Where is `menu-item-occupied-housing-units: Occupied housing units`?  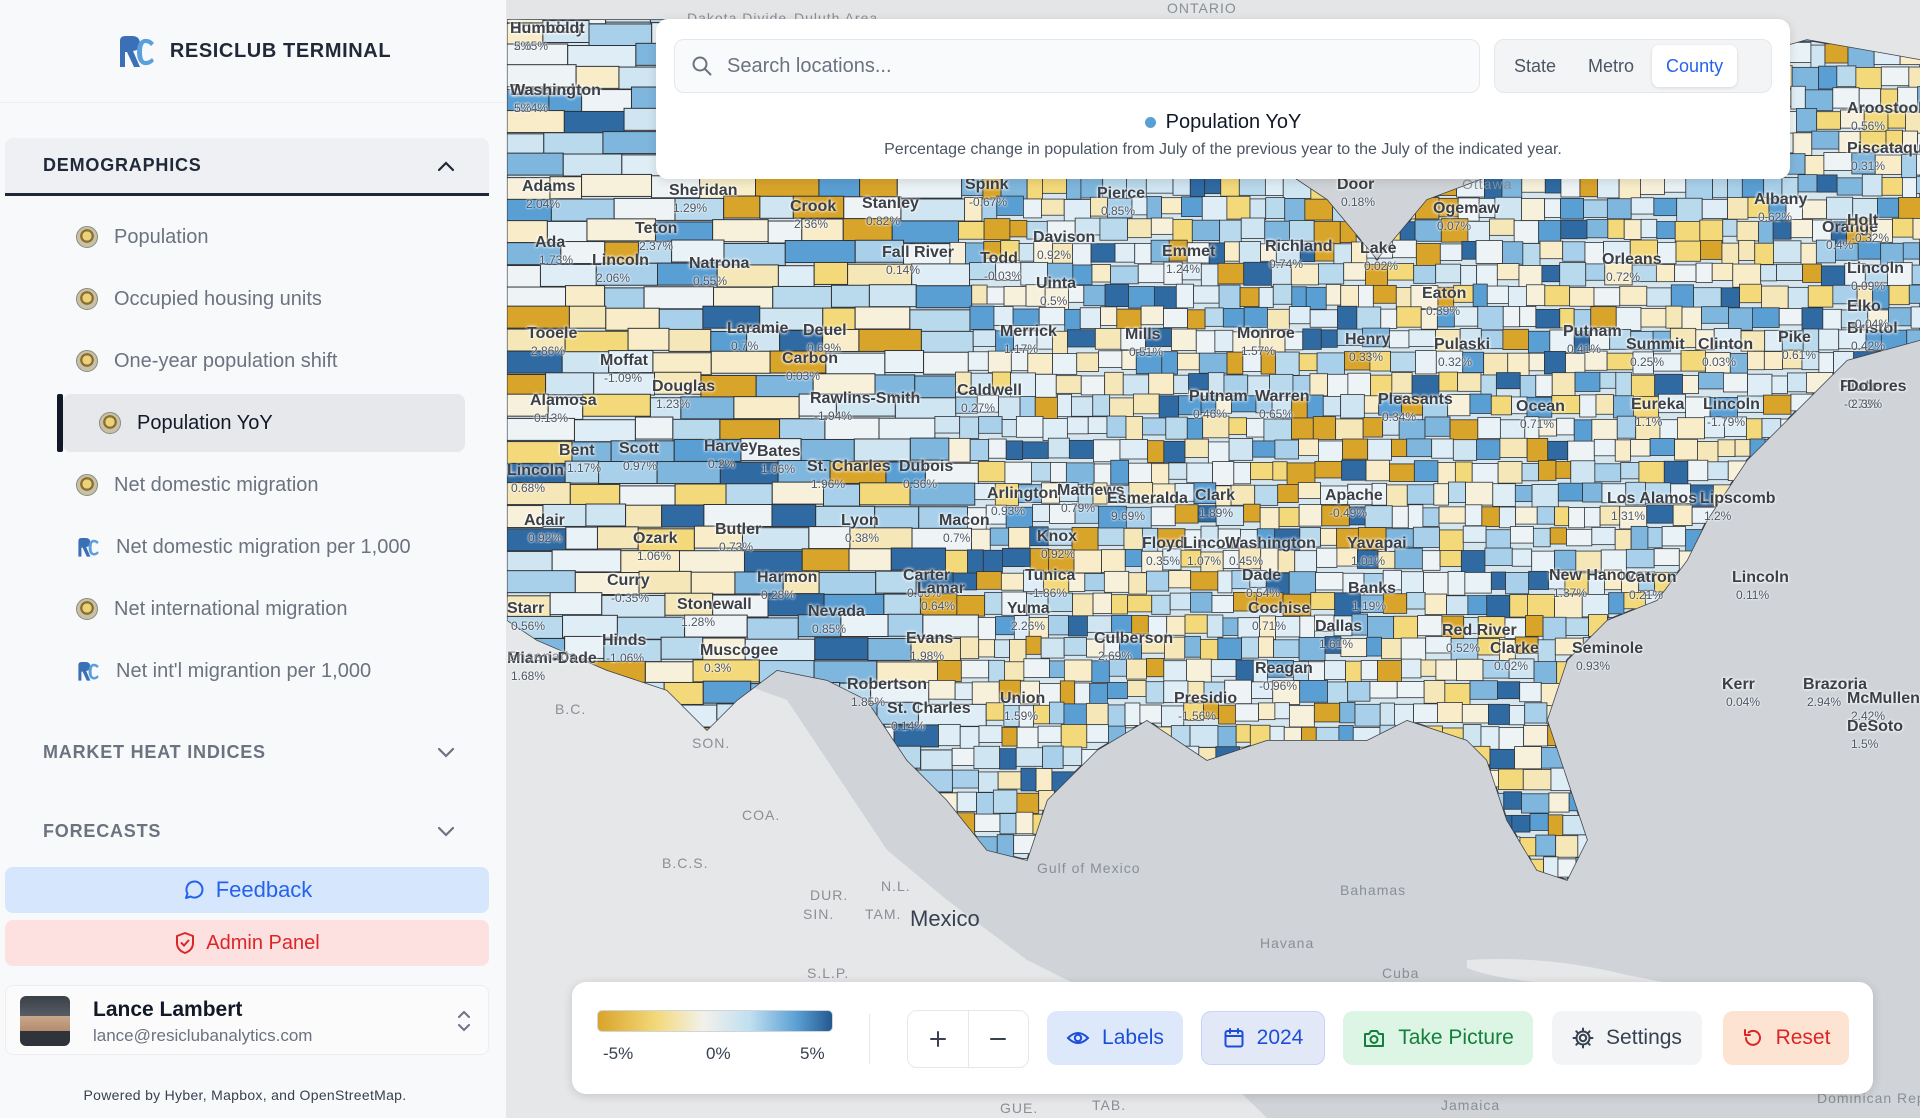
menu-item-occupied-housing-units: Occupied housing units is located at coordinates (261, 299).